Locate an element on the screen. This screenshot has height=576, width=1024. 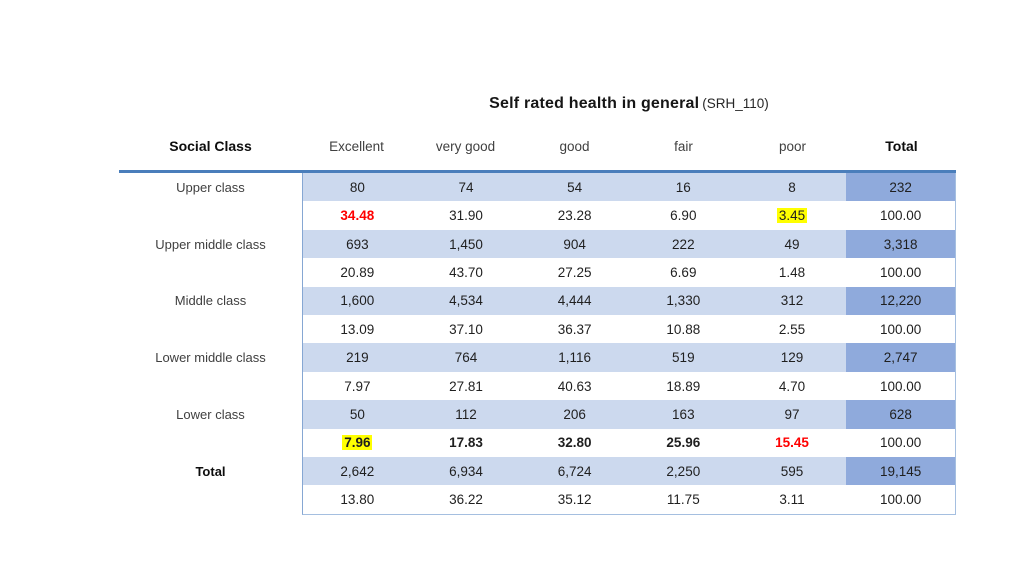
column-header-poor: poor is located at coordinates (792, 146).